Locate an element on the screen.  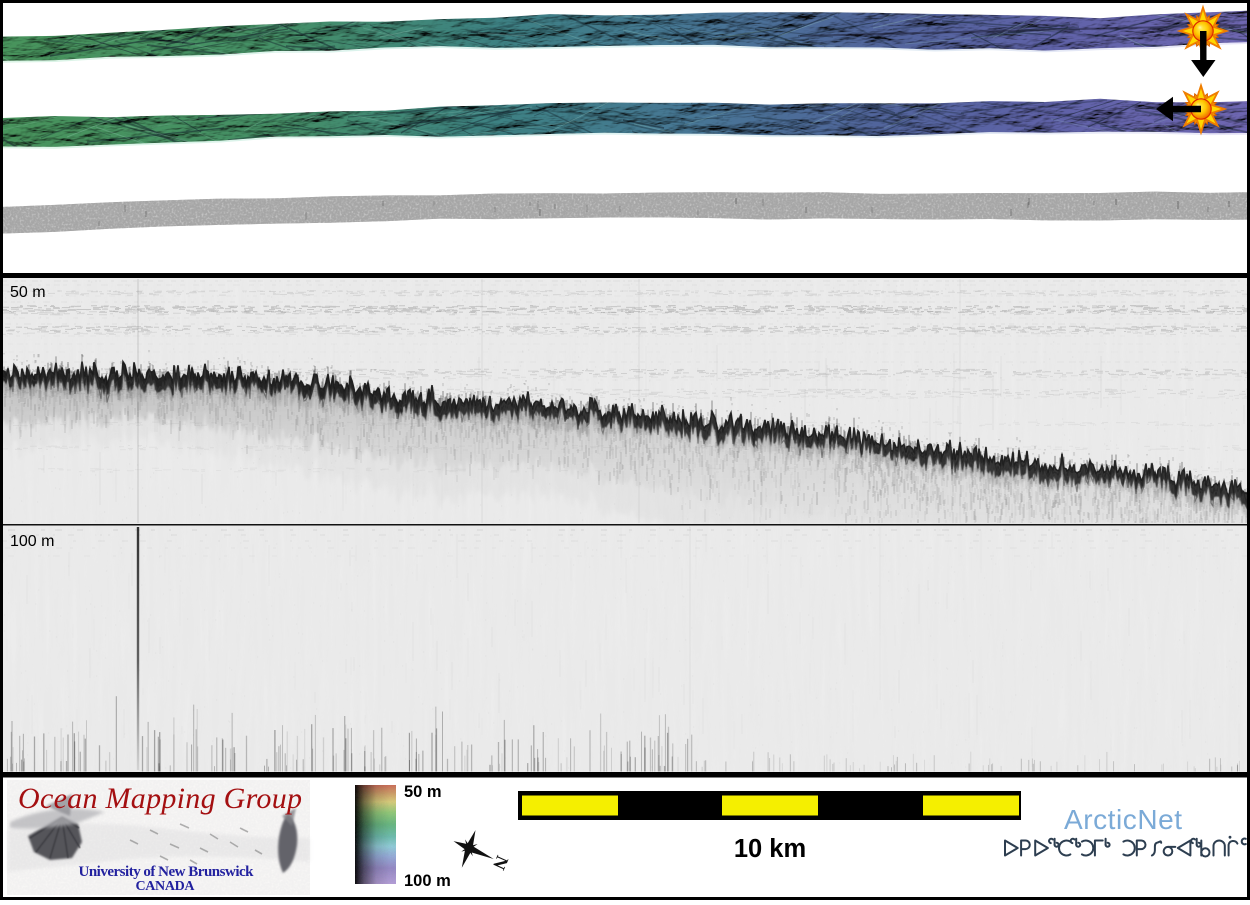
svg-text: University of New Brunswick is located at coordinates (167, 872).